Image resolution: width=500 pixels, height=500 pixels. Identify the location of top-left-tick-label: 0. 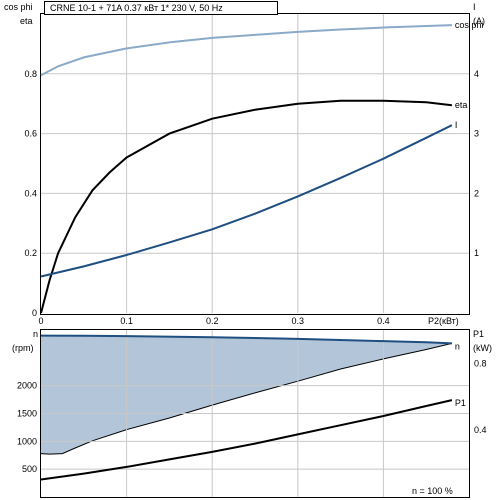
(34, 313).